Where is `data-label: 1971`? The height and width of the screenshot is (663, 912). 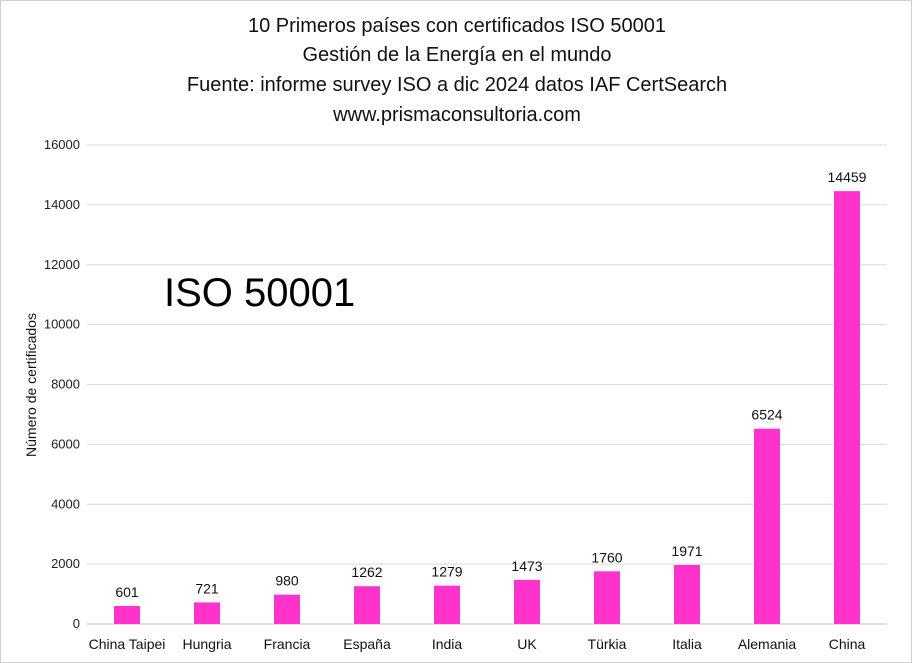 data-label: 1971 is located at coordinates (686, 551).